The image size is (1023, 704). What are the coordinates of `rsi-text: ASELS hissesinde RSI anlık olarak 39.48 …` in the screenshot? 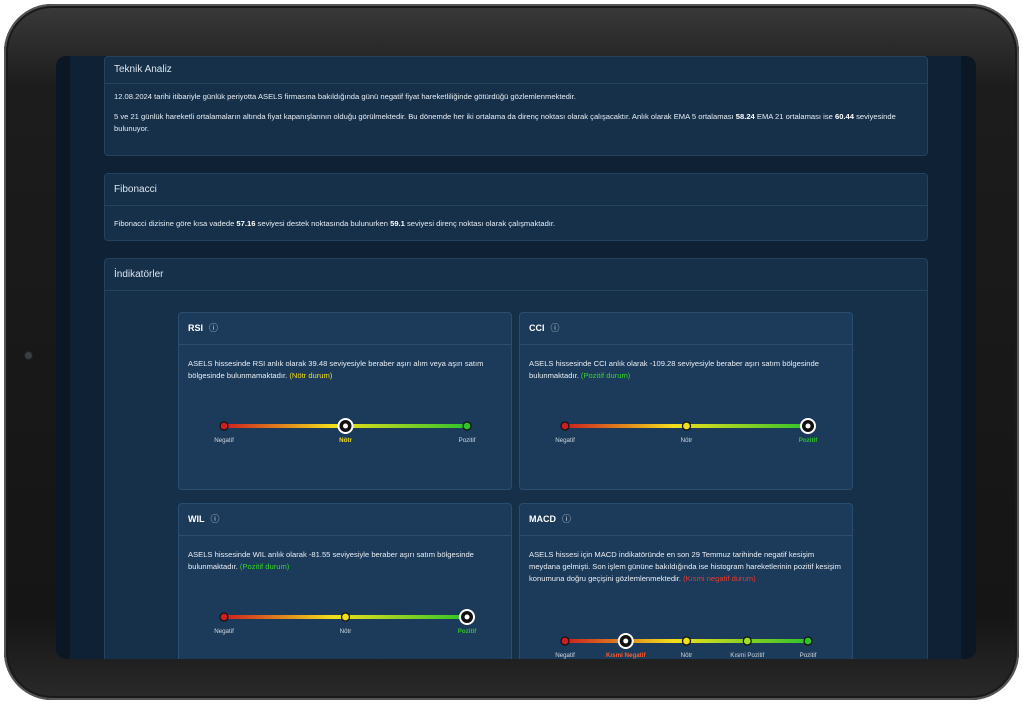 It's located at (336, 369).